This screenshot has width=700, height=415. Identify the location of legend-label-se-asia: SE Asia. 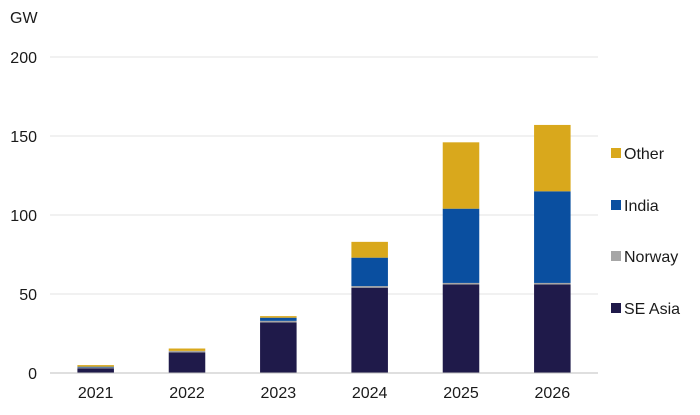
(652, 309).